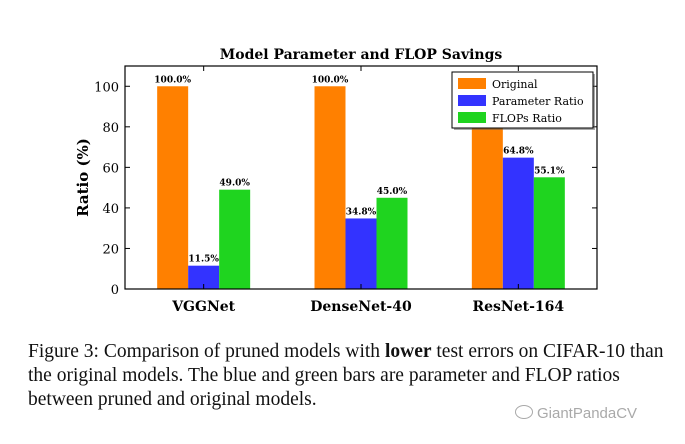  What do you see at coordinates (549, 233) in the screenshot?
I see `bar-resnet-164-flops-ratio` at bounding box center [549, 233].